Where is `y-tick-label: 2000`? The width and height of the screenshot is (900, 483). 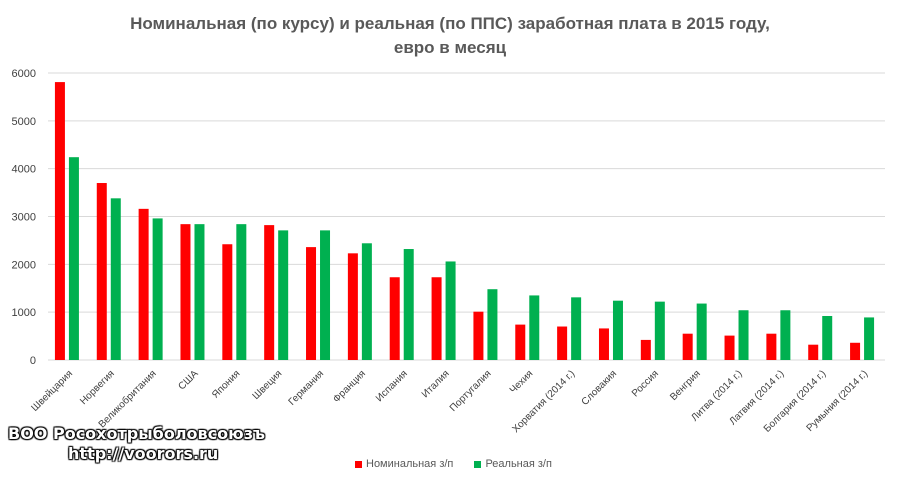
y-tick-label: 2000 is located at coordinates (24, 265).